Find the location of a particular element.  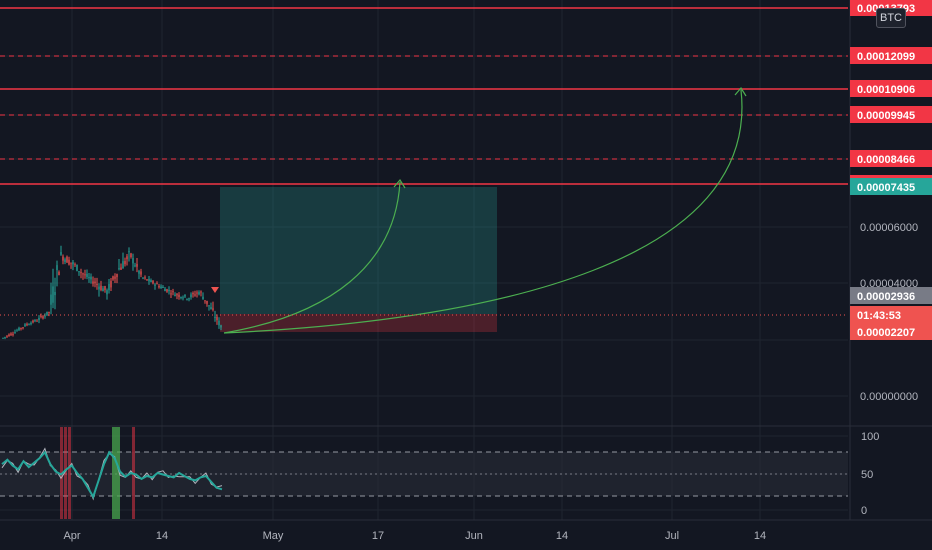

time-axis: Apr 14 May 17 Jun 14 Jul 14 is located at coordinates (466, 530).